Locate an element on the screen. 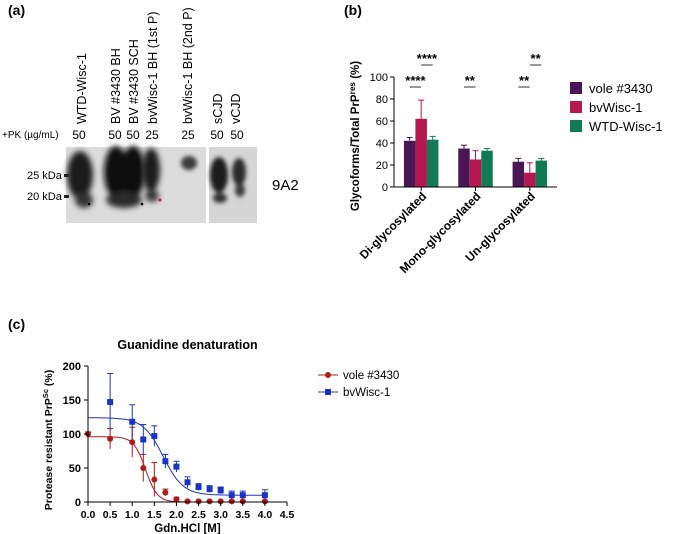 This screenshot has width=676, height=534. c-x-tick-label: 4.0 is located at coordinates (265, 515).